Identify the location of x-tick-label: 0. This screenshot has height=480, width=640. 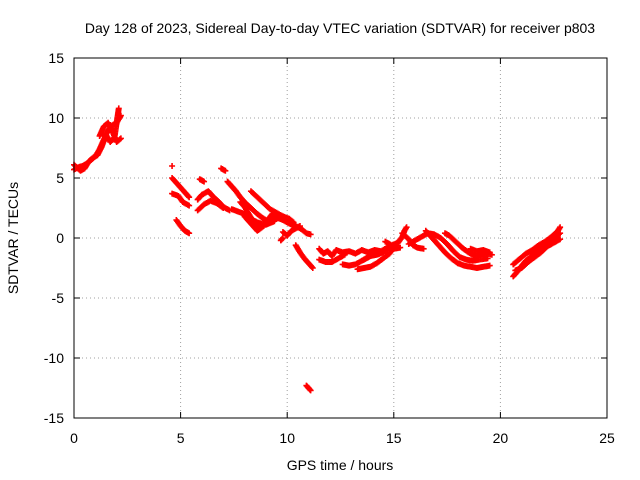
(74, 438).